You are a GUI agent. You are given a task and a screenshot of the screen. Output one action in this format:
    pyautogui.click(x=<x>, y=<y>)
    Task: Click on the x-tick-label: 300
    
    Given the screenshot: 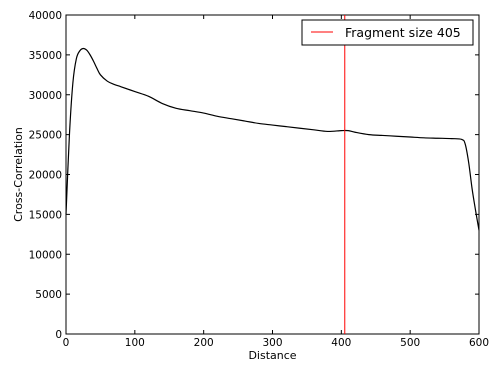 What is the action you would take?
    pyautogui.click(x=272, y=343)
    